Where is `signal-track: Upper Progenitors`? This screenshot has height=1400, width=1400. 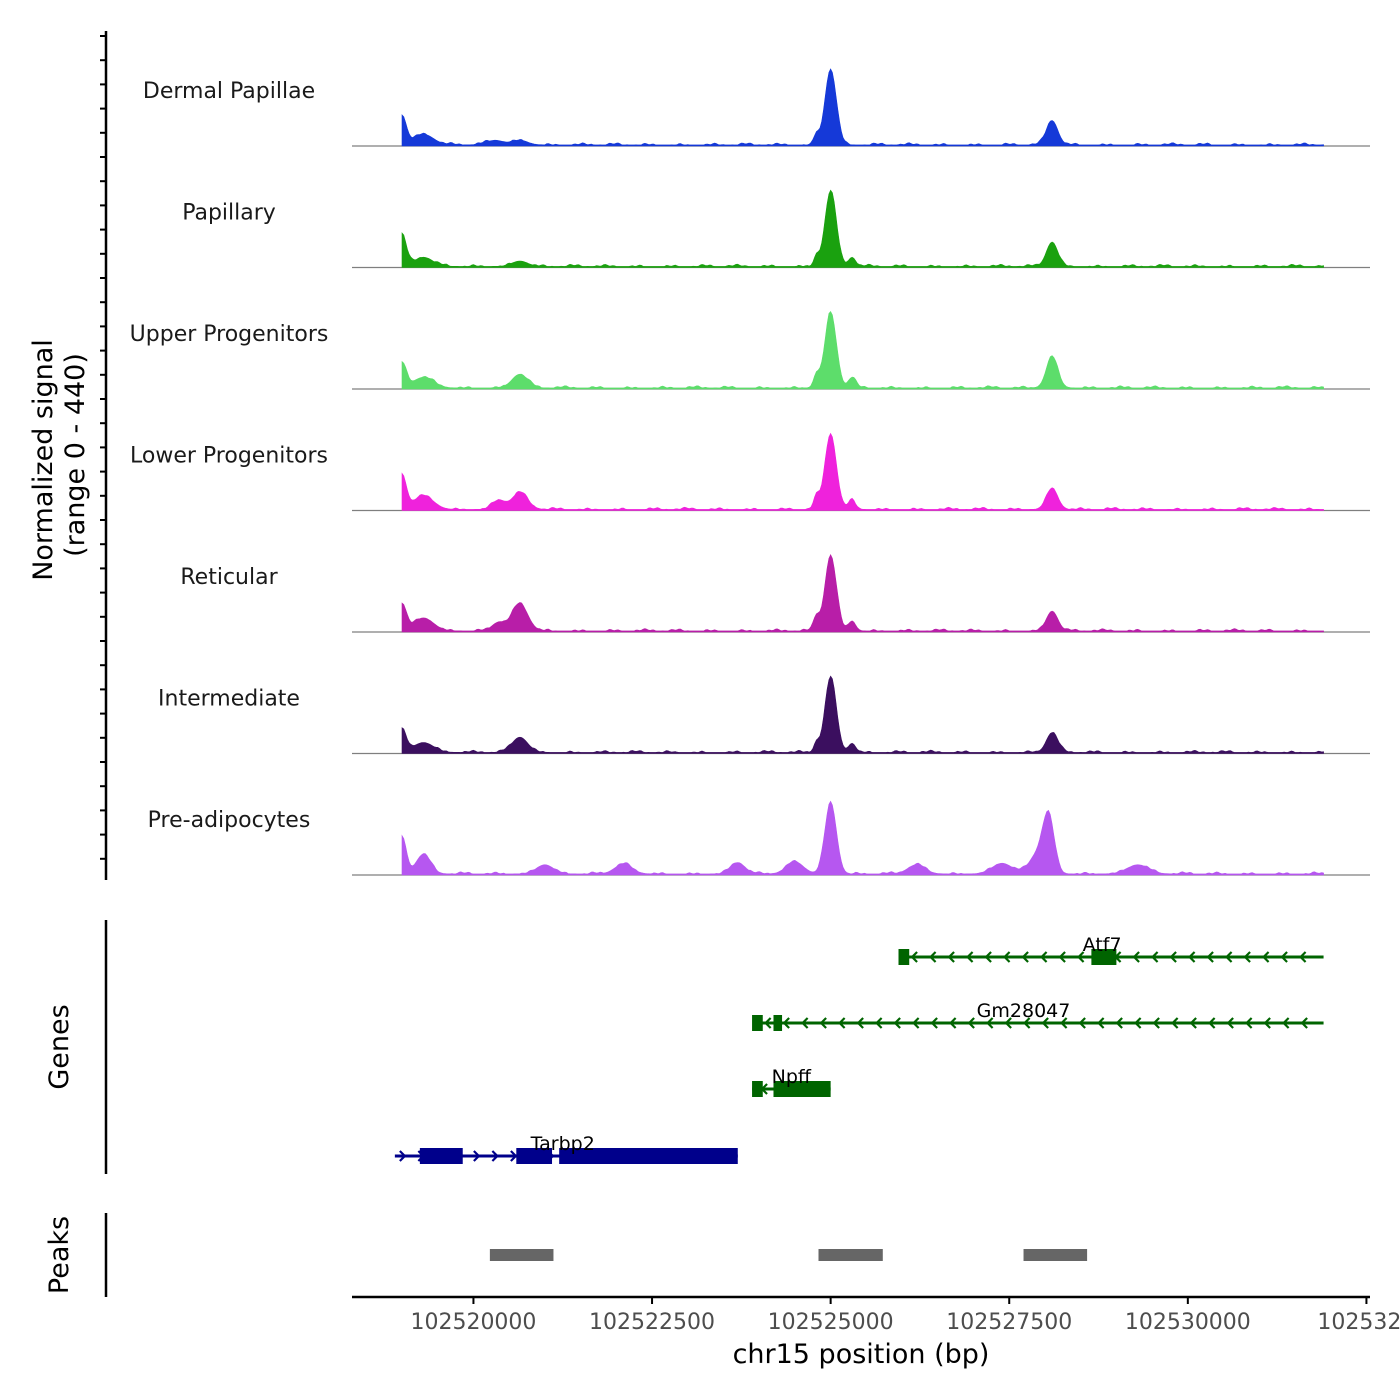 signal-track: Upper Progenitors is located at coordinates (750, 350).